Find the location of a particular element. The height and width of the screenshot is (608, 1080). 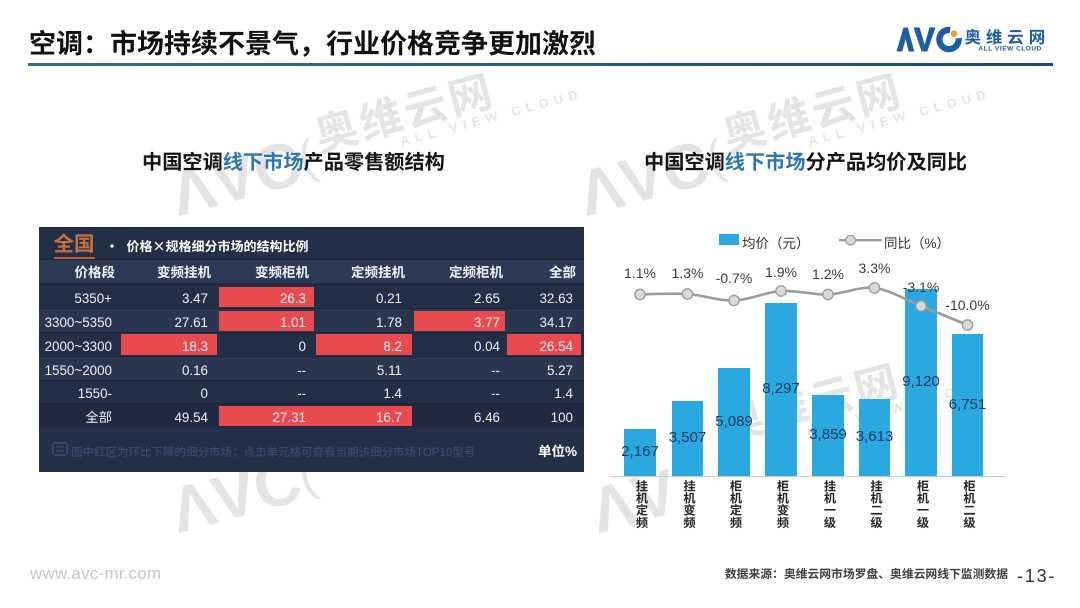

svg-text: 奥维云网 is located at coordinates (1008, 36).